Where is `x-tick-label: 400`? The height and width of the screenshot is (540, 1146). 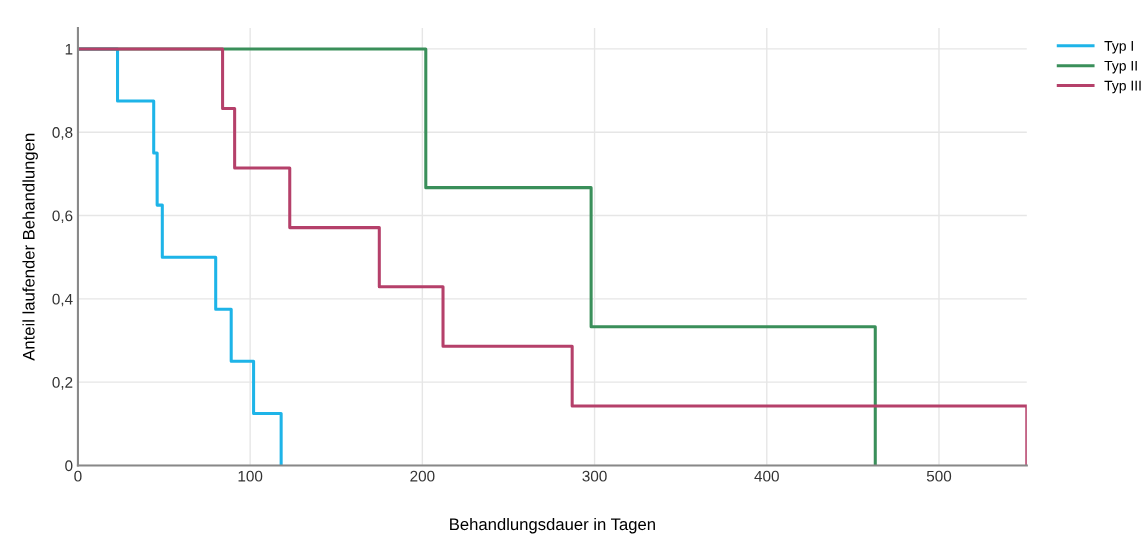 x-tick-label: 400 is located at coordinates (766, 476).